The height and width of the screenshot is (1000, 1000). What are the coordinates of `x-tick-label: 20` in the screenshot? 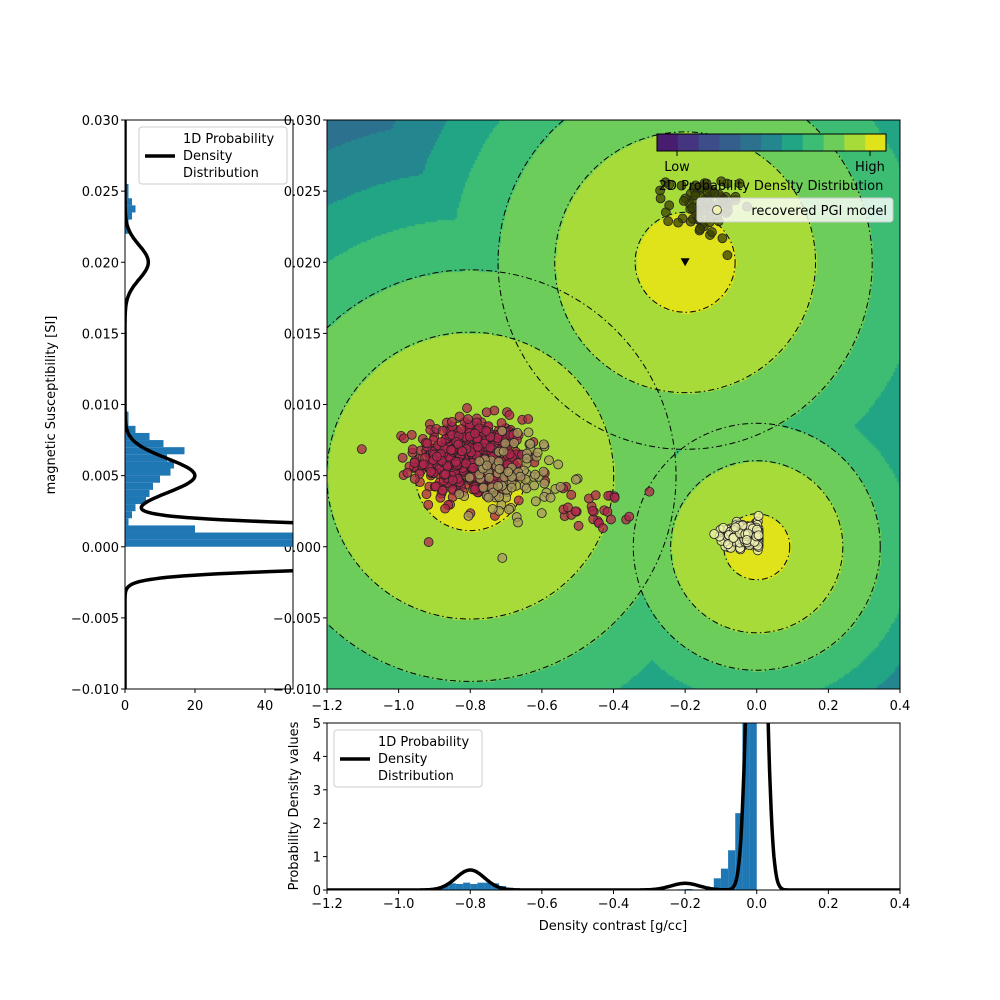 It's located at (195, 706).